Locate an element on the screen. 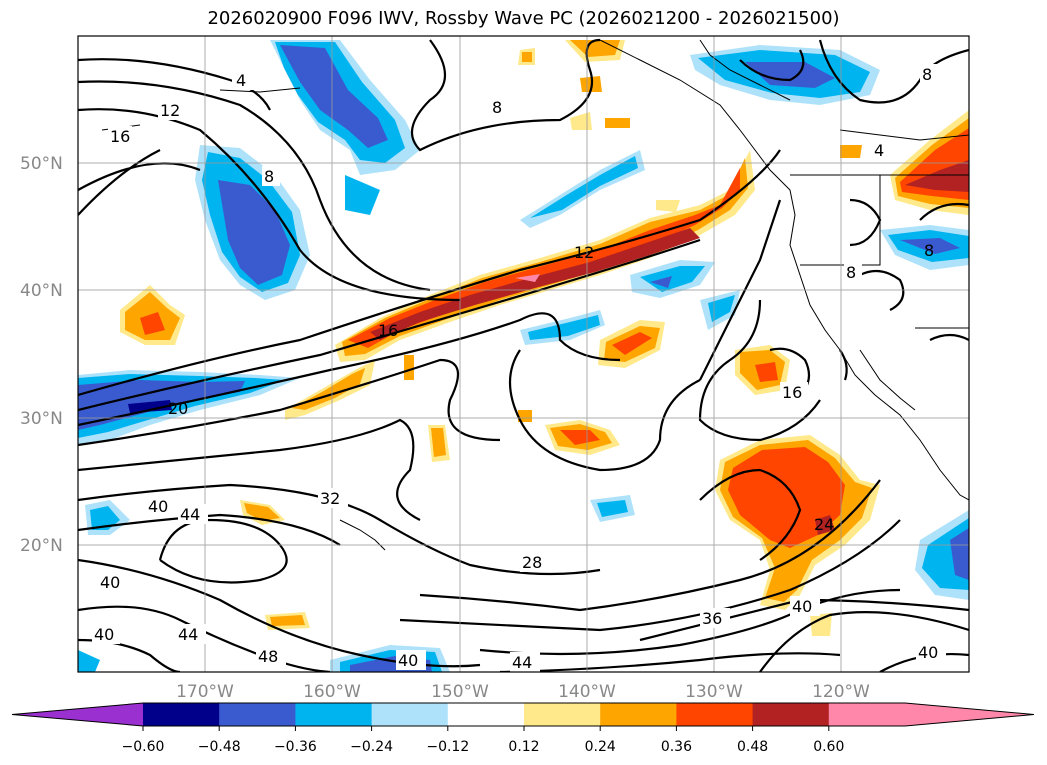  longitude-label: 150°W is located at coordinates (460, 692).